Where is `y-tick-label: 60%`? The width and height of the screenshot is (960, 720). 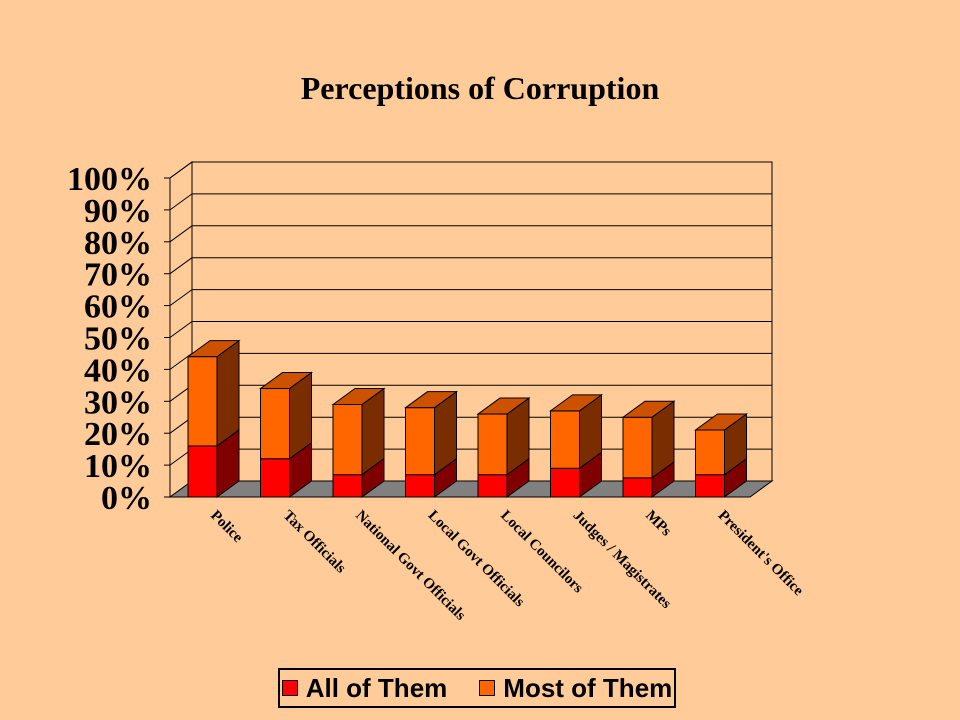 y-tick-label: 60% is located at coordinates (118, 307).